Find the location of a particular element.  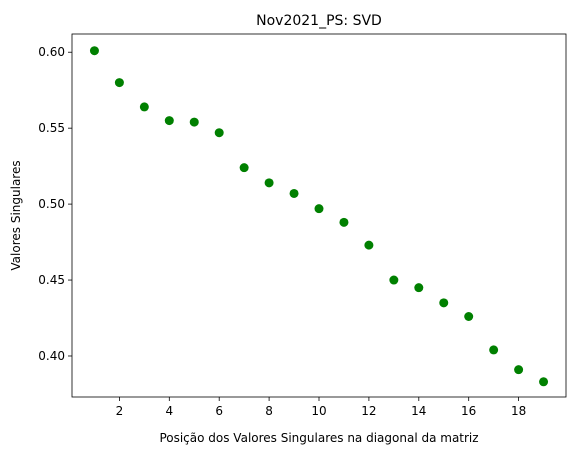

y-axis-ticks: 0.40 0.45 0.50 0.55 0.60 is located at coordinates (55, 204).